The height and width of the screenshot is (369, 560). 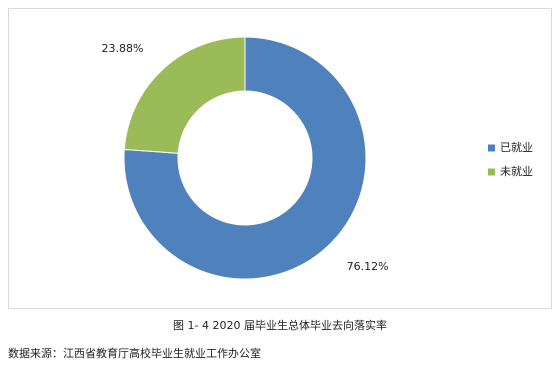 What do you see at coordinates (134, 353) in the screenshot?
I see `source-note: 数据来源：江西省教育厅高校毕业生就业工作办公室` at bounding box center [134, 353].